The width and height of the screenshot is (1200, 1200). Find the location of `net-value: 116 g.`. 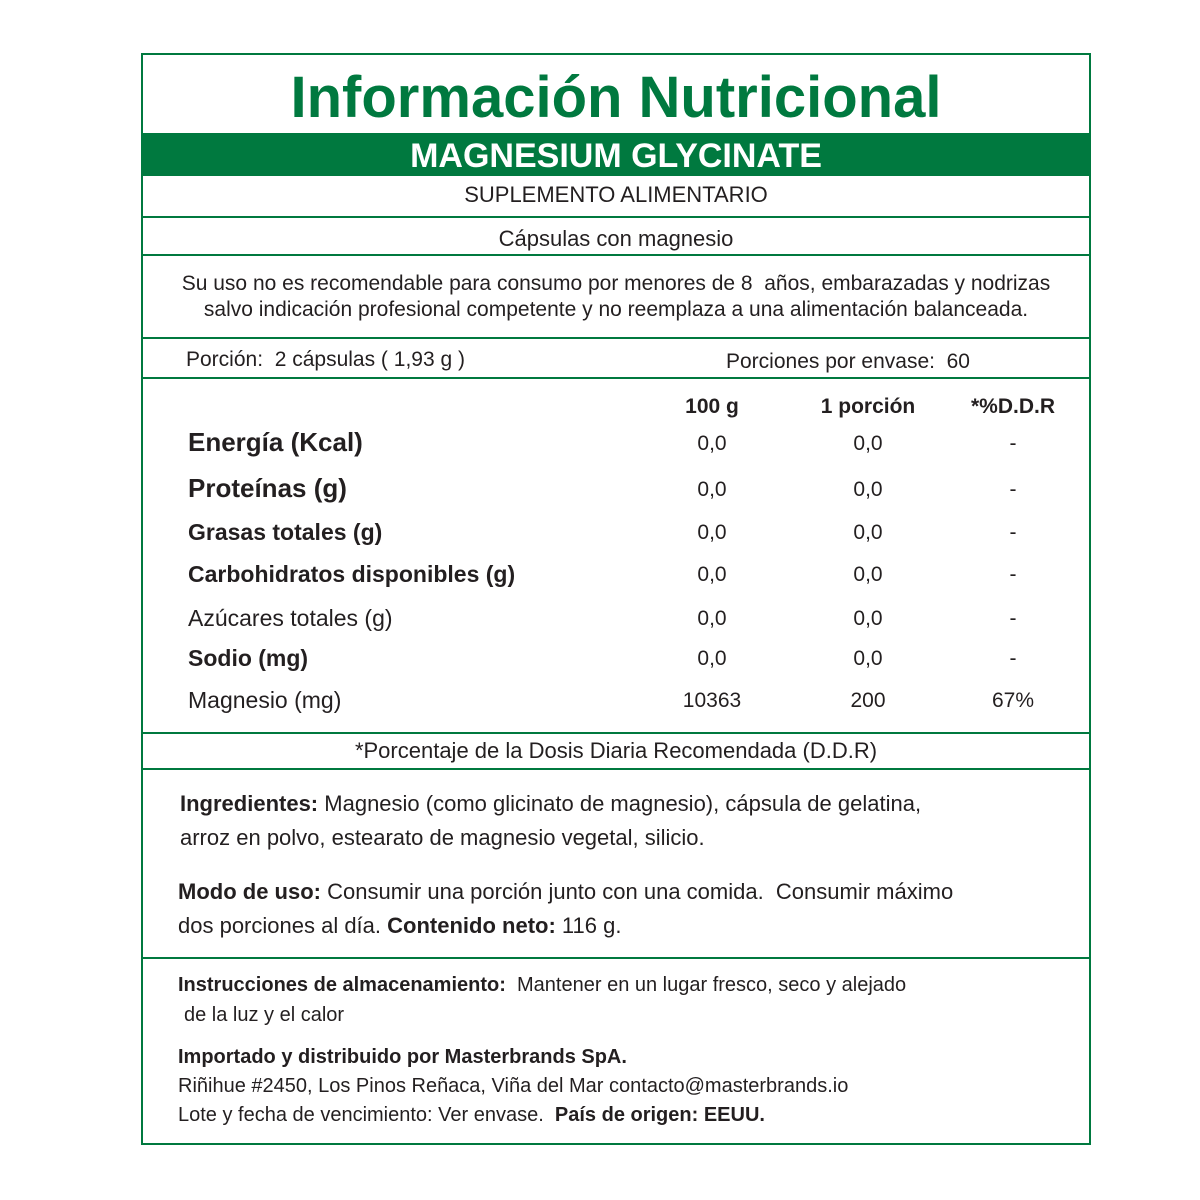

net-value: 116 g. is located at coordinates (591, 925).